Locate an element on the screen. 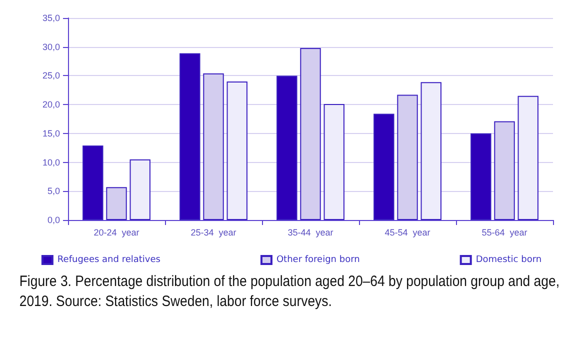 The width and height of the screenshot is (583, 338). y-tick-label: 20,0 is located at coordinates (51, 105).